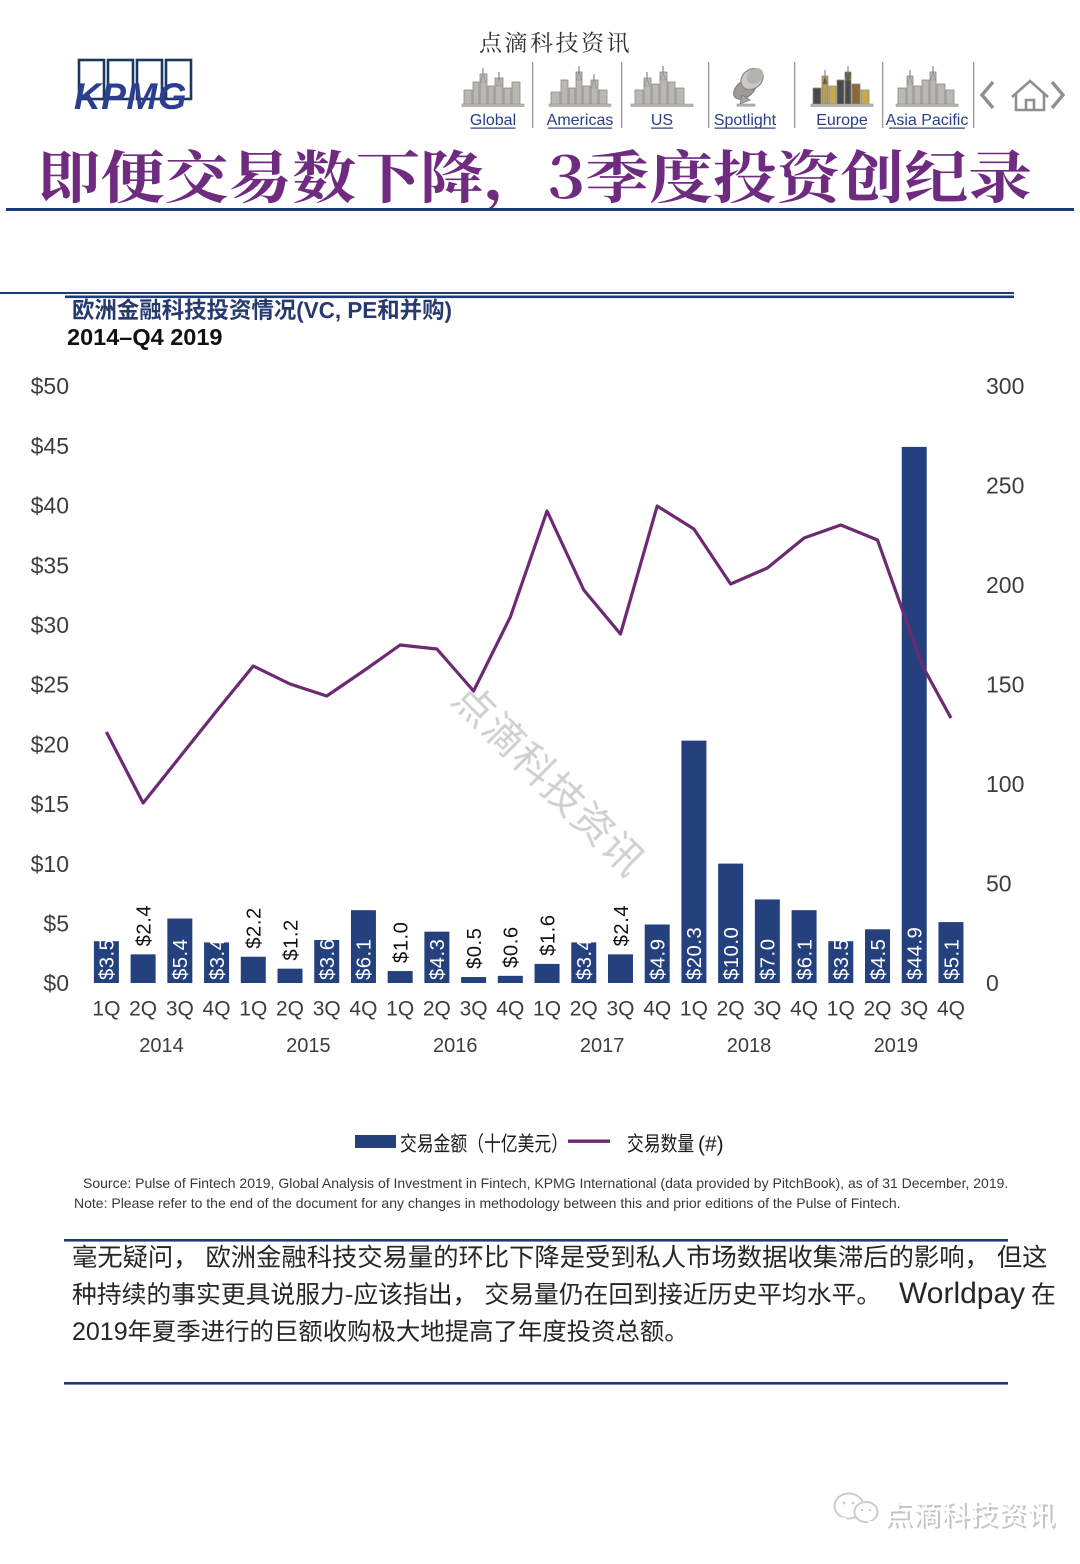 Image resolution: width=1080 pixels, height=1564 pixels. What do you see at coordinates (952, 959) in the screenshot?
I see `svg-text: $5.1` at bounding box center [952, 959].